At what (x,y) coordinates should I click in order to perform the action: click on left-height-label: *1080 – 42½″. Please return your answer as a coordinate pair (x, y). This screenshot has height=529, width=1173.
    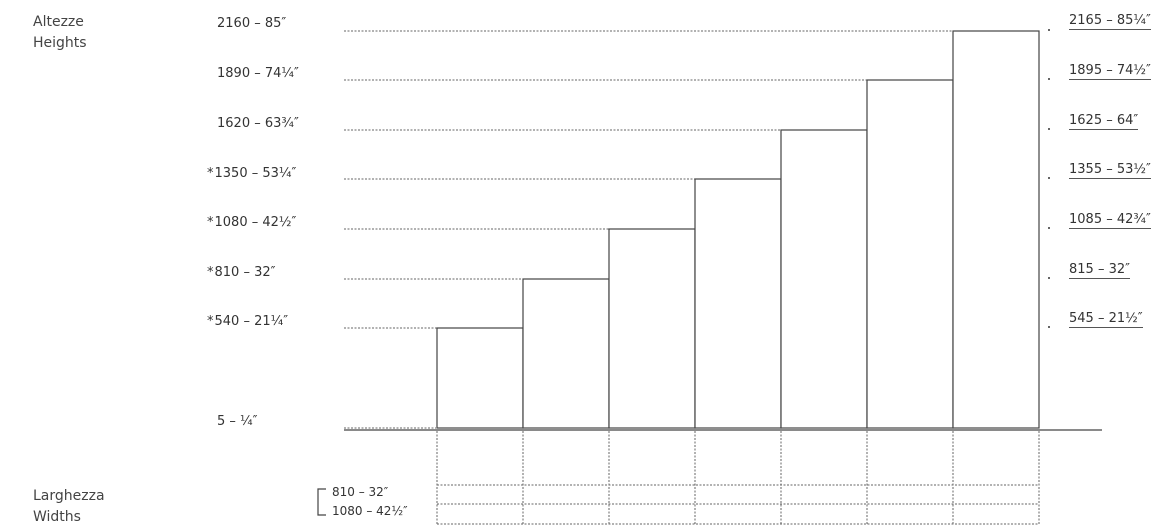
    Looking at the image, I should click on (251, 222).